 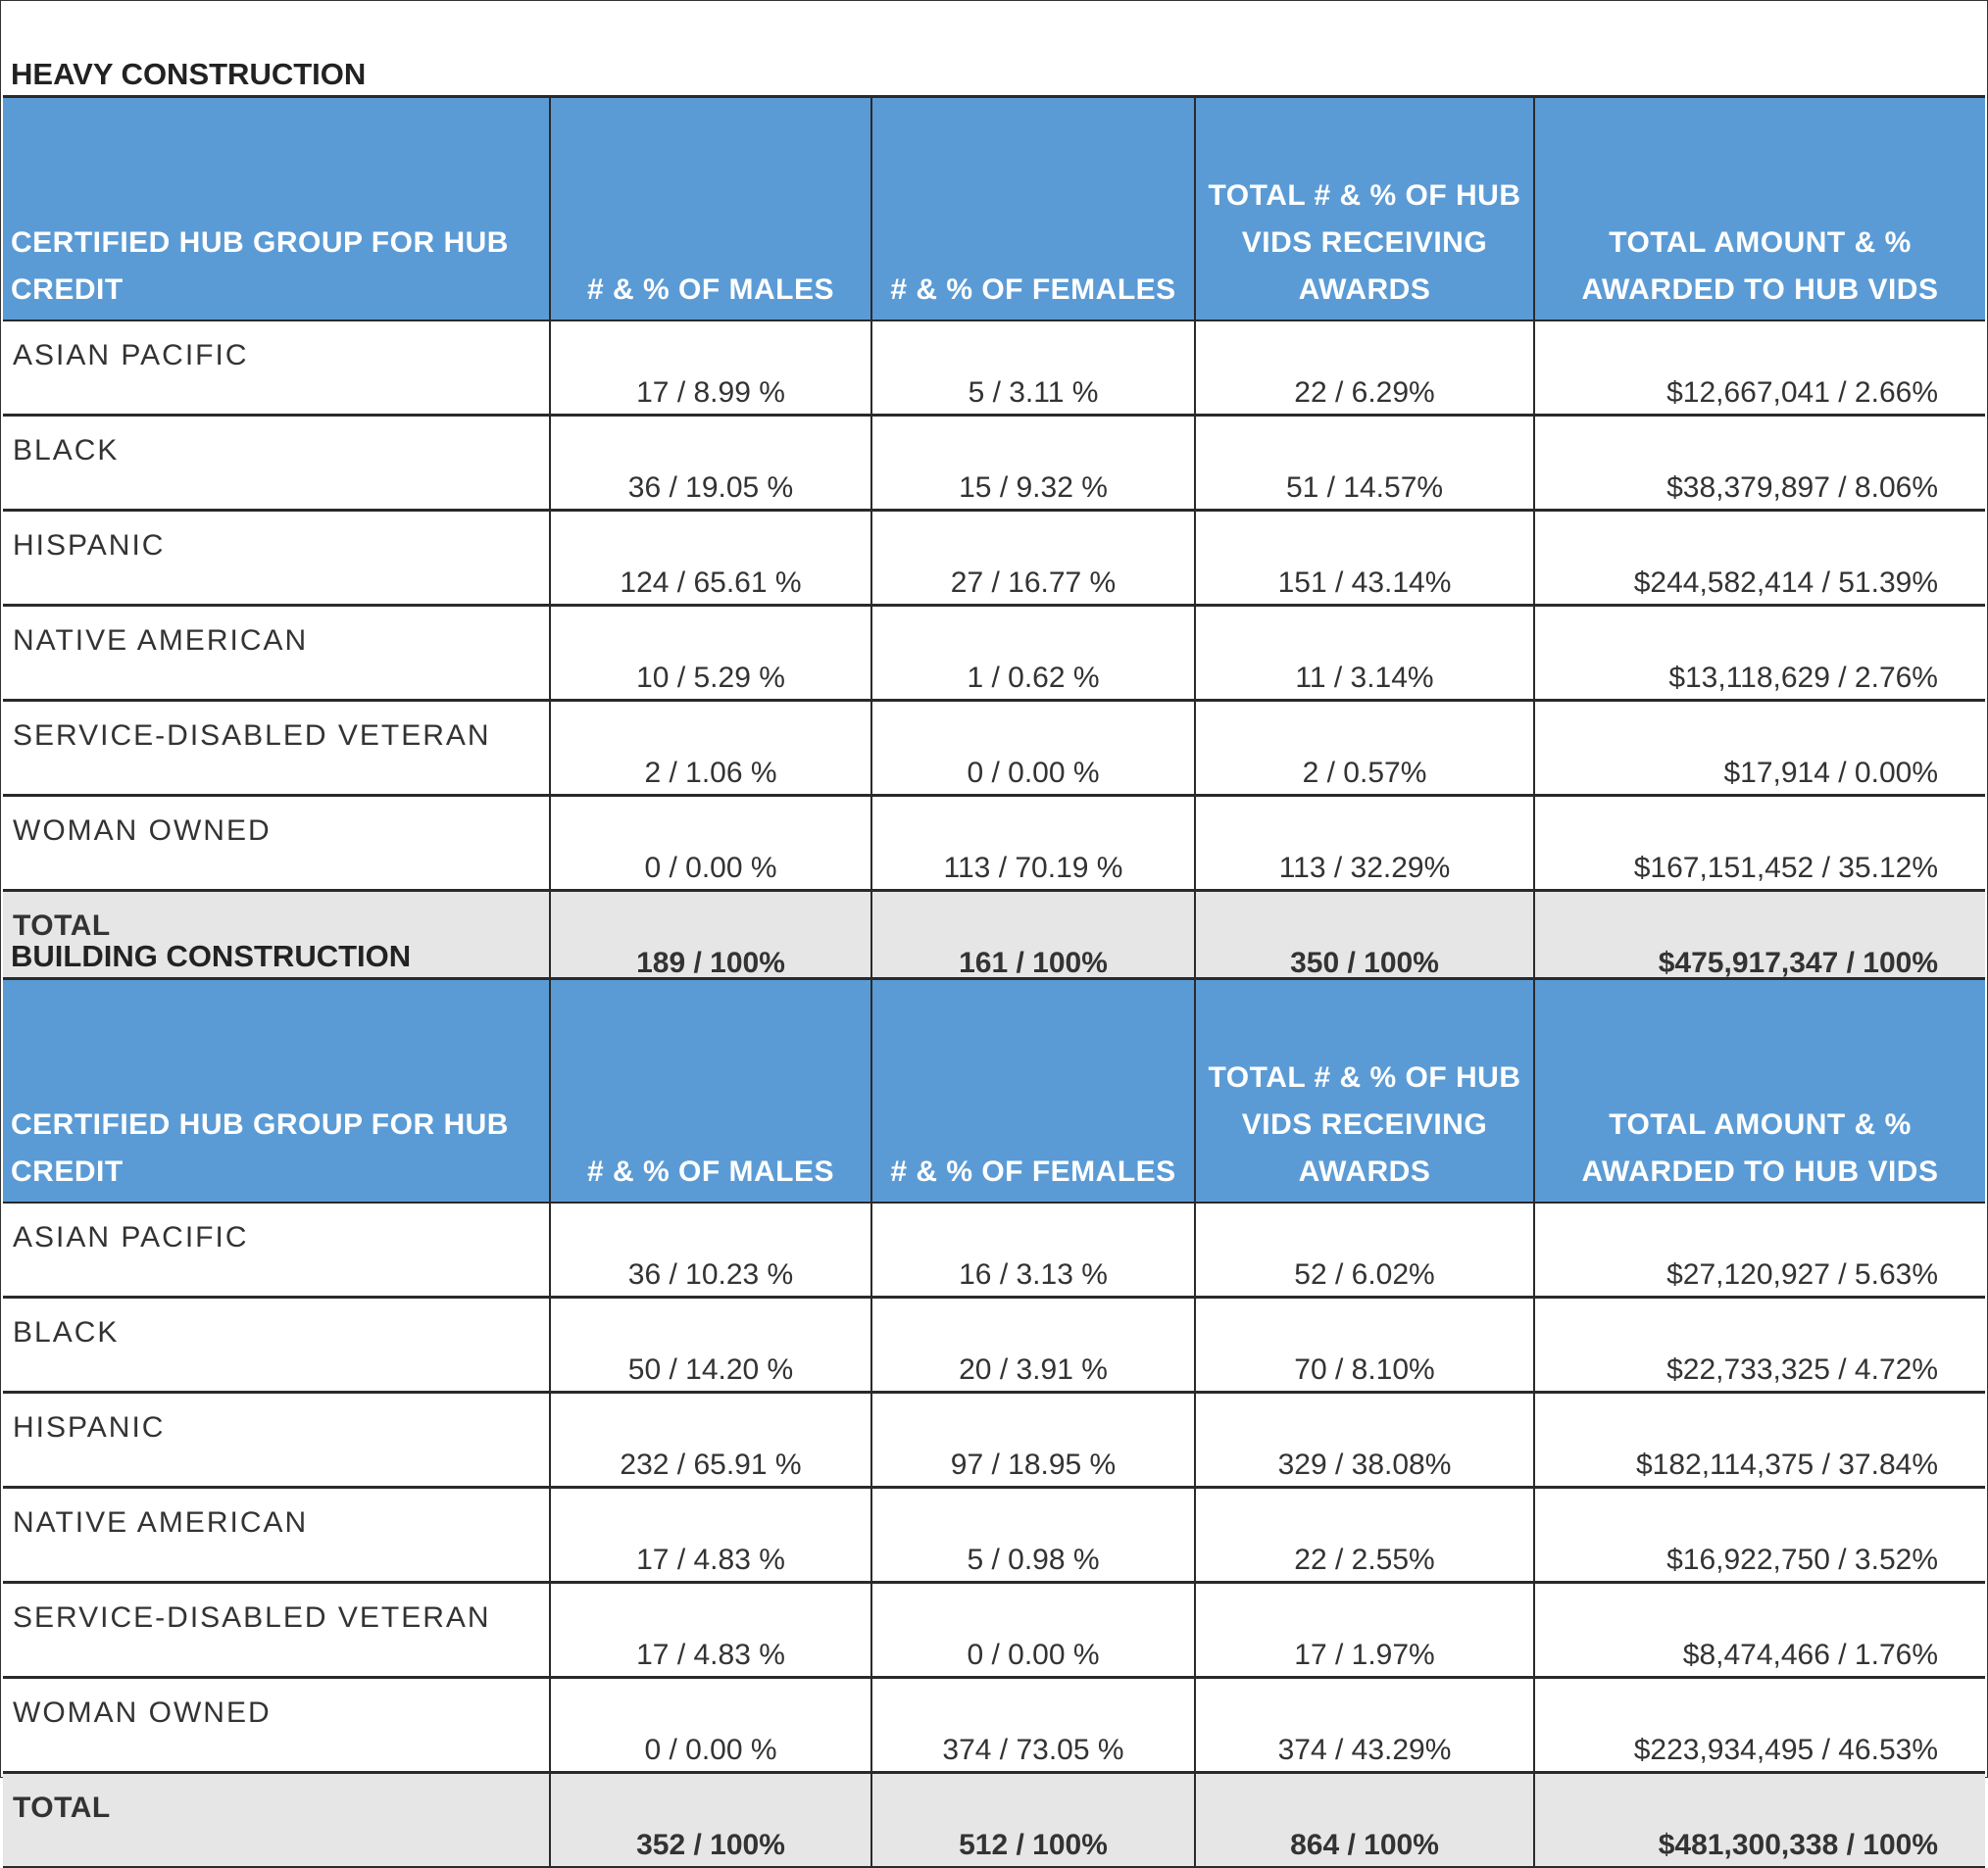 What do you see at coordinates (710, 653) in the screenshot?
I see `males-cell: 10 / 5.29 %` at bounding box center [710, 653].